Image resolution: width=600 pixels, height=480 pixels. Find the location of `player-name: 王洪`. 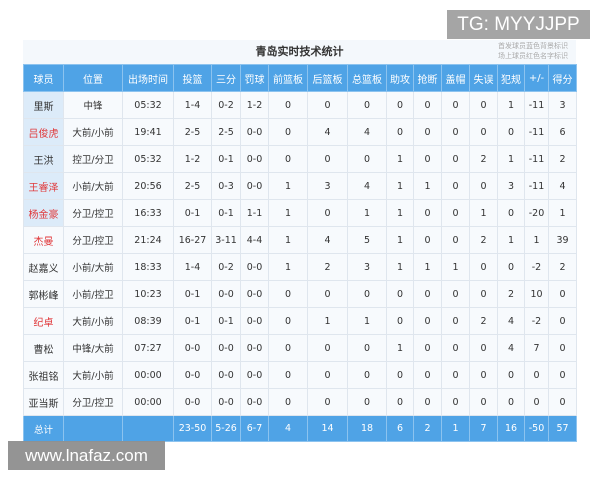

player-name: 王洪 is located at coordinates (43, 159).